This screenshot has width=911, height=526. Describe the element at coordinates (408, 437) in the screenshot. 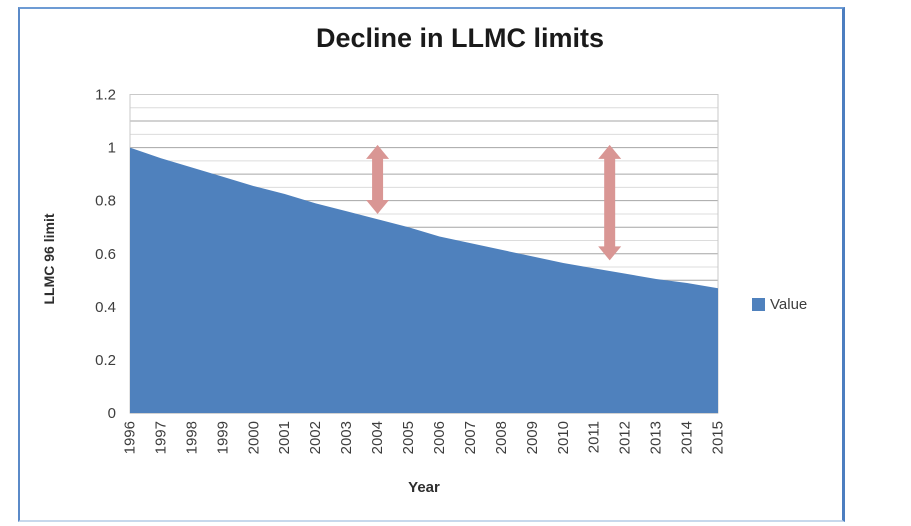

I see `x-tick-label: 2005` at that location.